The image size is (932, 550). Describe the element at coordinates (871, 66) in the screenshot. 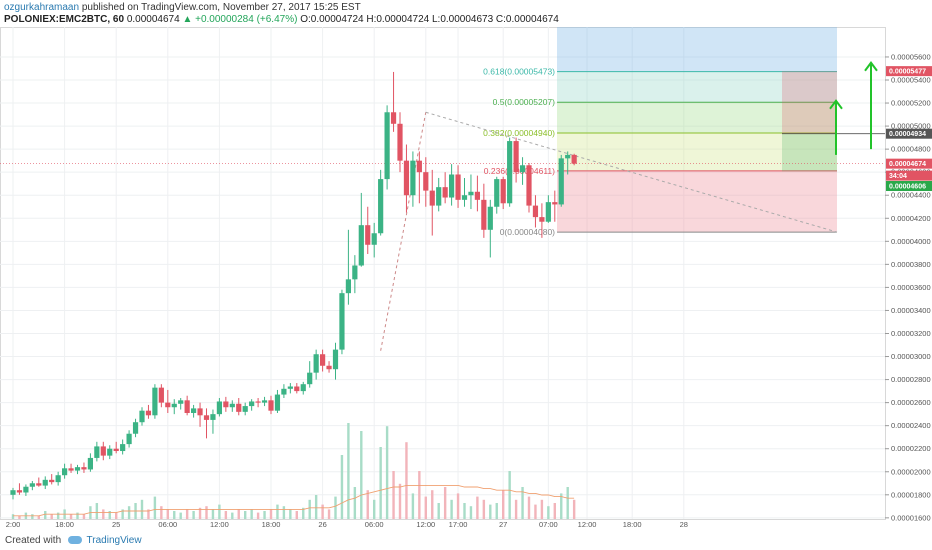

I see `target-arrow-large-head` at that location.